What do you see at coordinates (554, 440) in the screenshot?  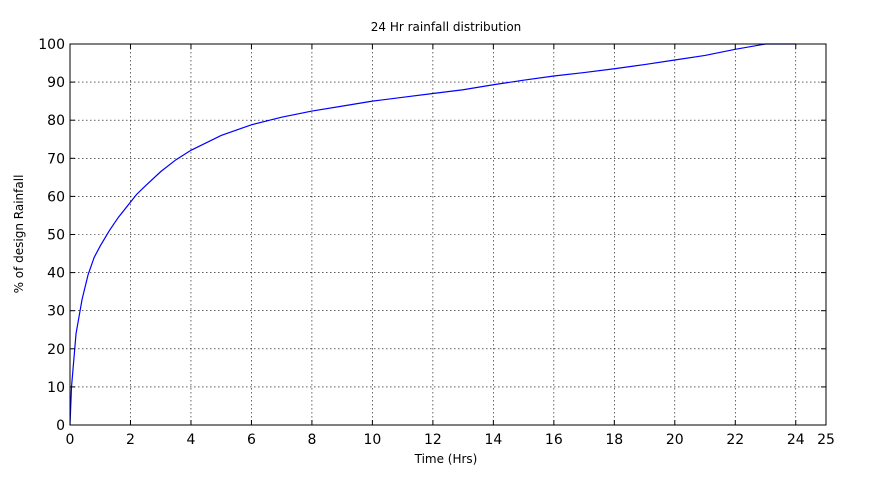 I see `x-tick-label: 16` at bounding box center [554, 440].